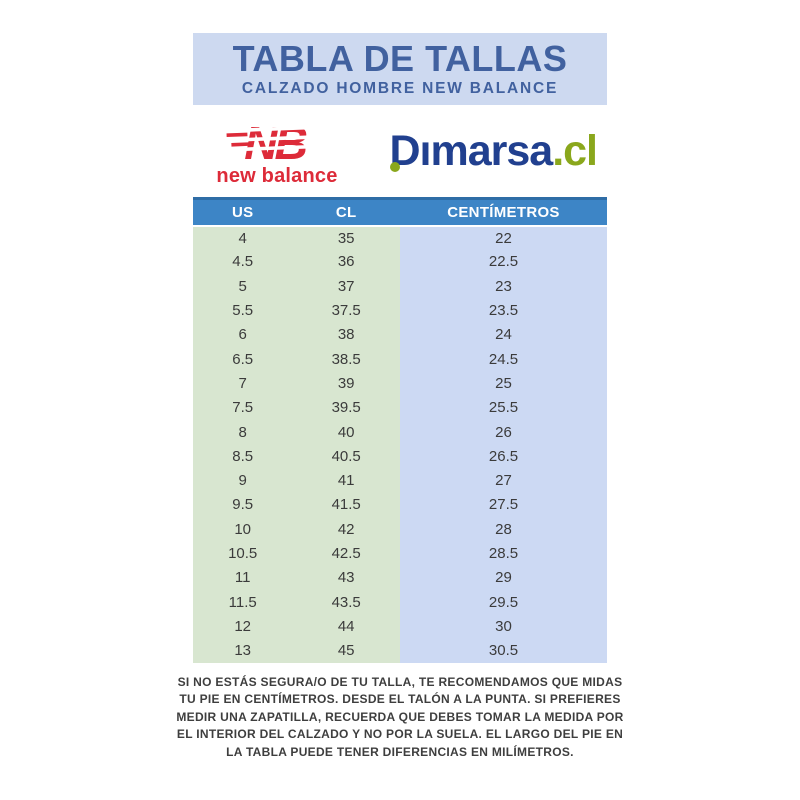  I want to click on size-row: 7.5 39.5 25.5, so click(400, 407).